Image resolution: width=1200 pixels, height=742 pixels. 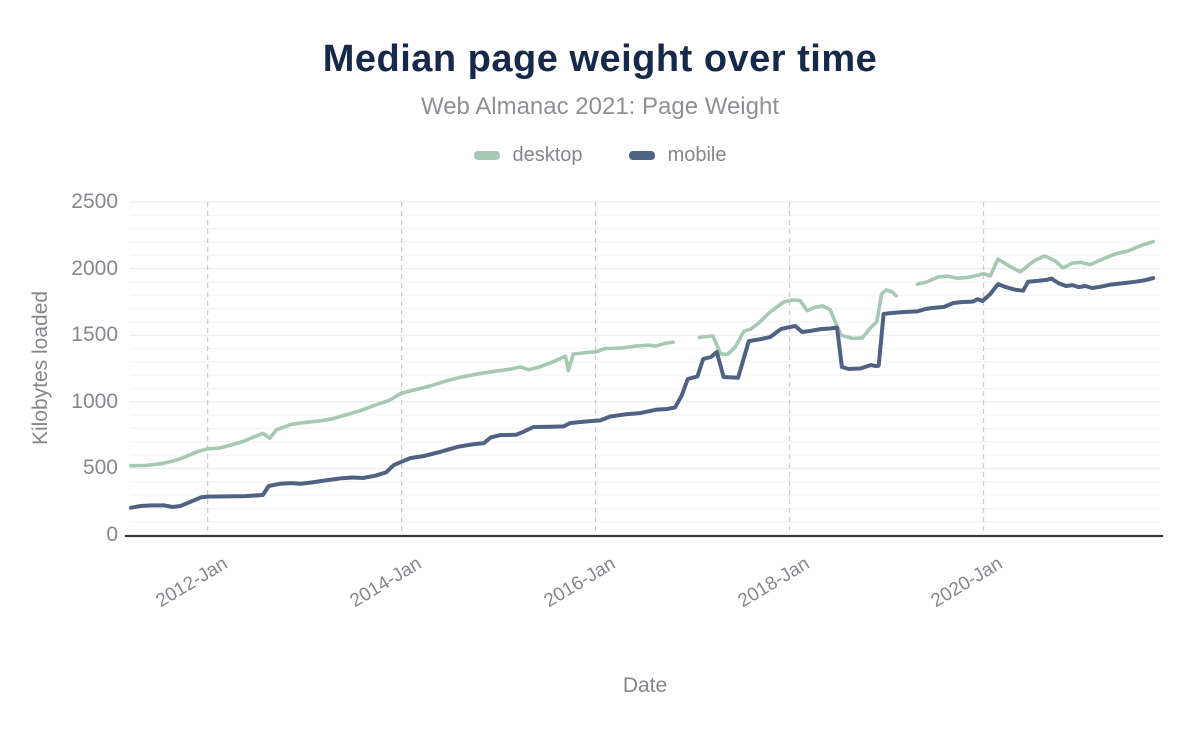 I want to click on legend-label-desktop: desktop, so click(x=547, y=155).